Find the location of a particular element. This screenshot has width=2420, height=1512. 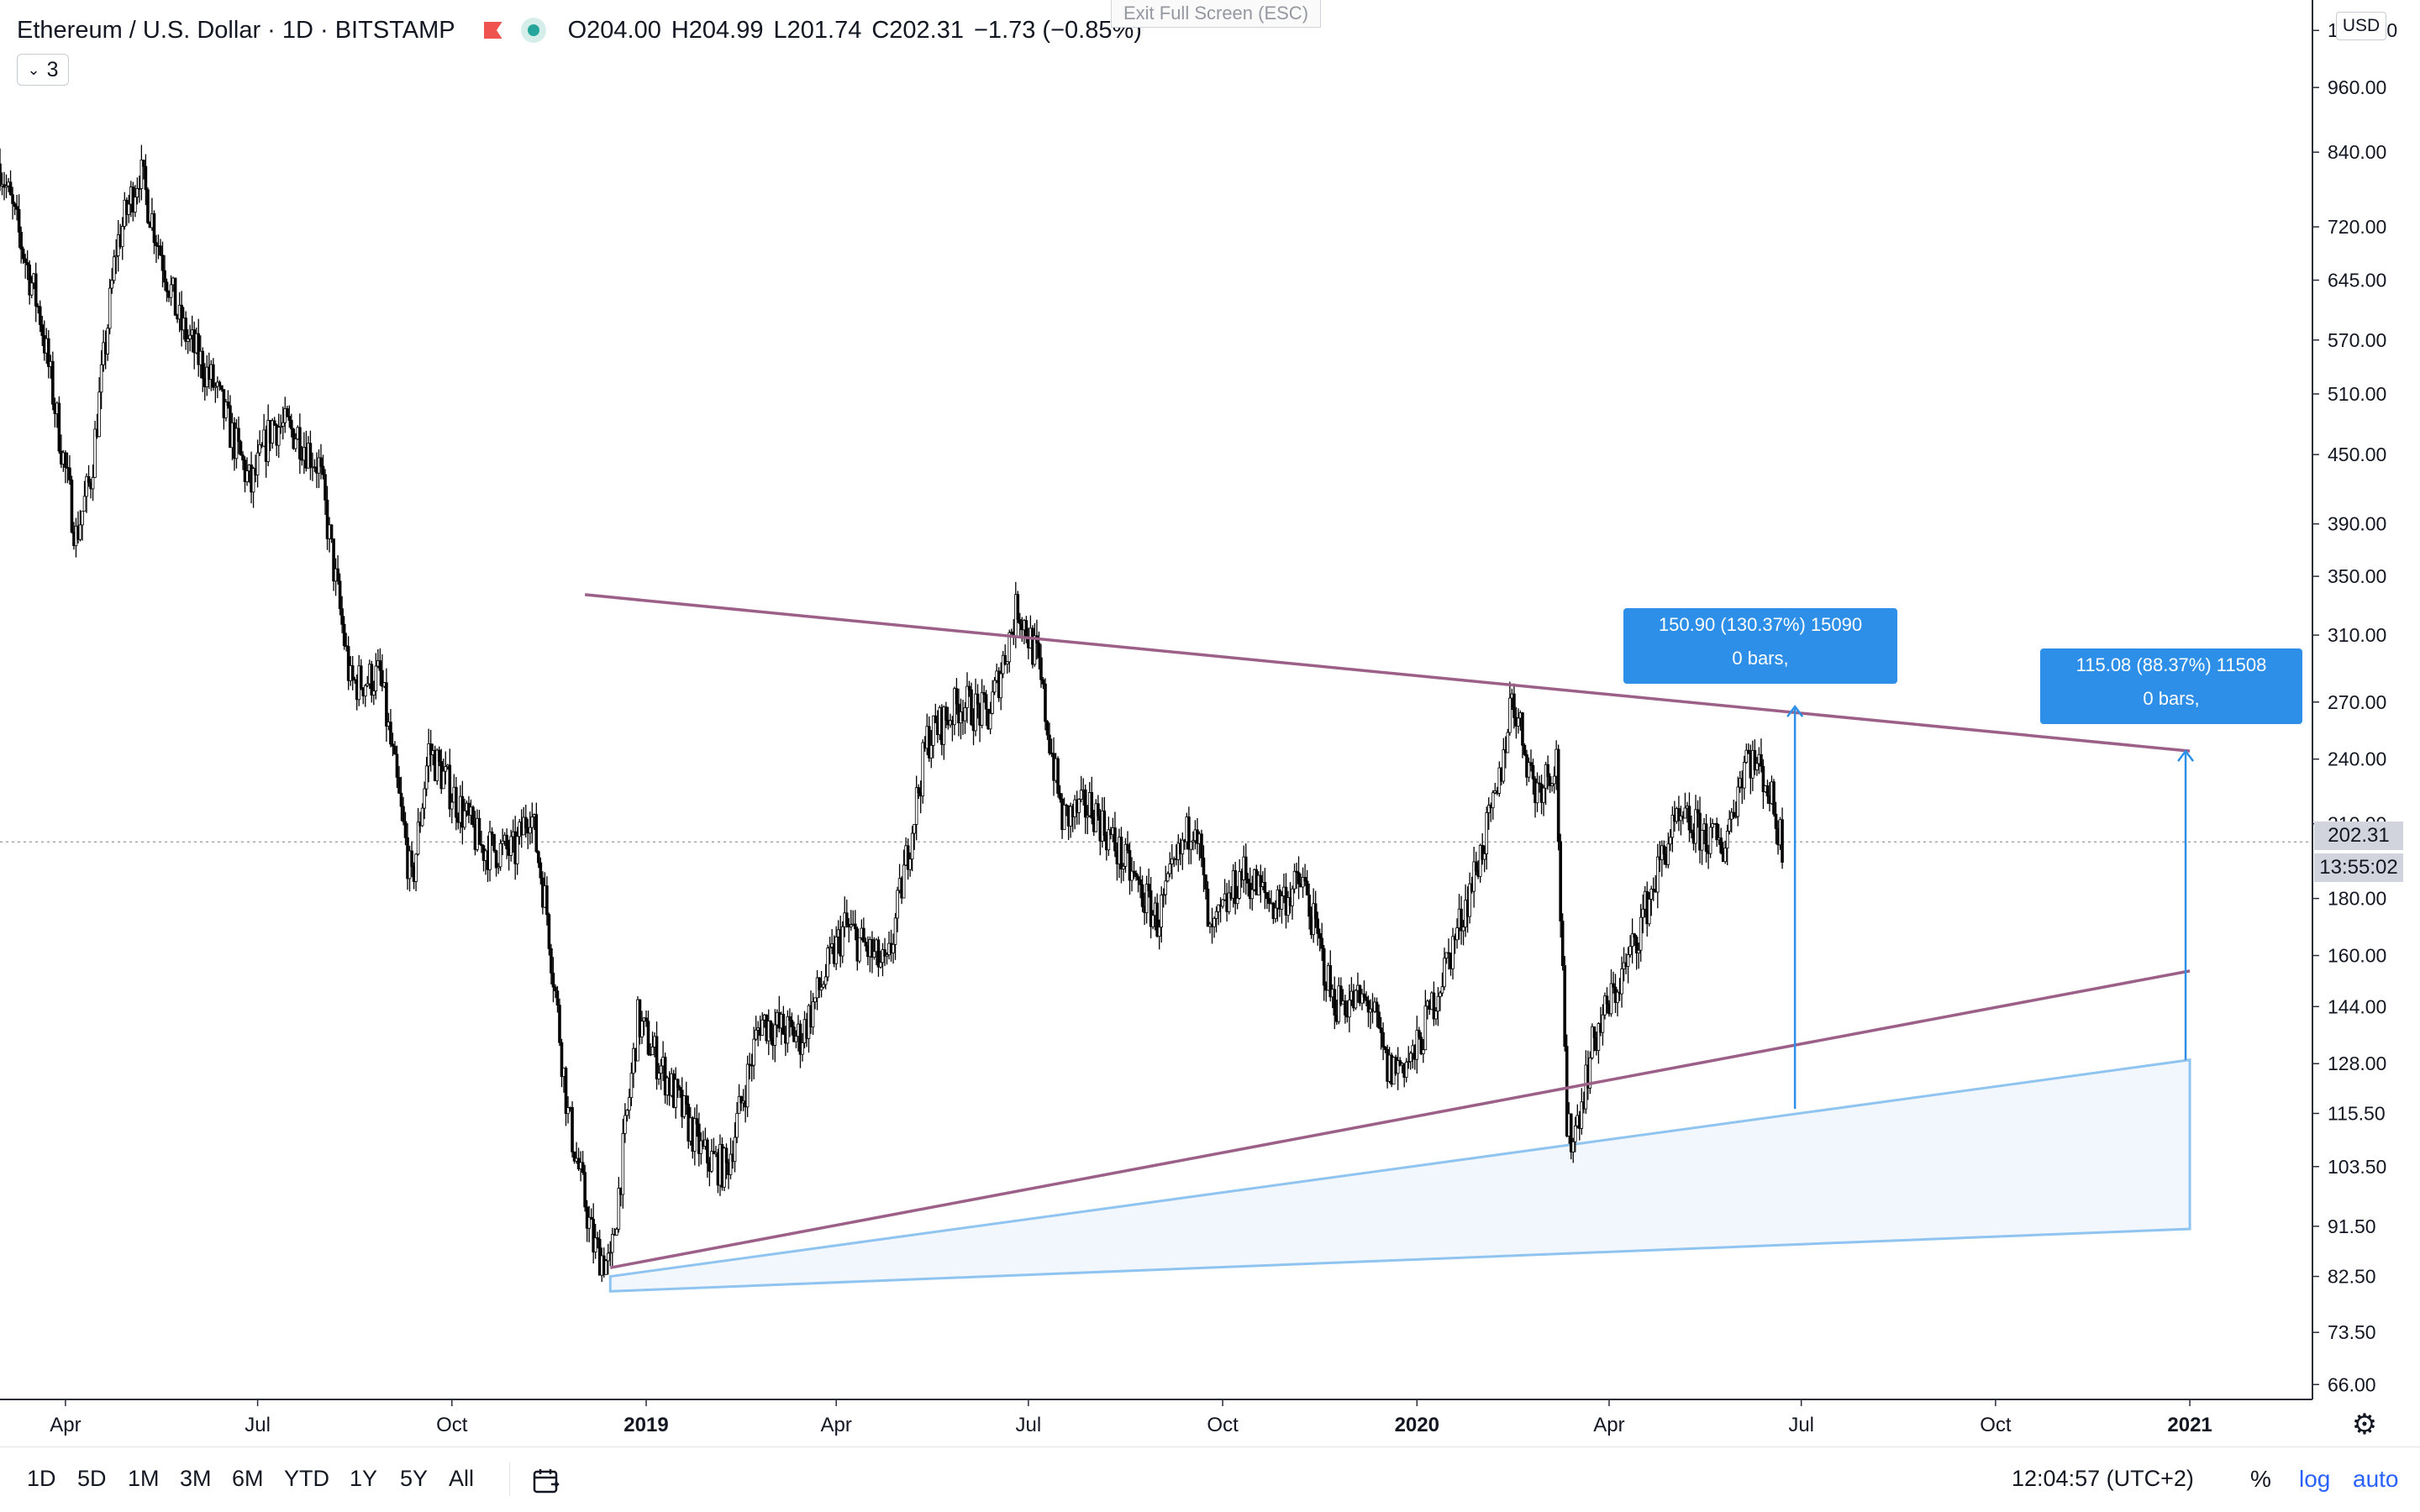

go-to-date-calendar-icon is located at coordinates (548, 1480).